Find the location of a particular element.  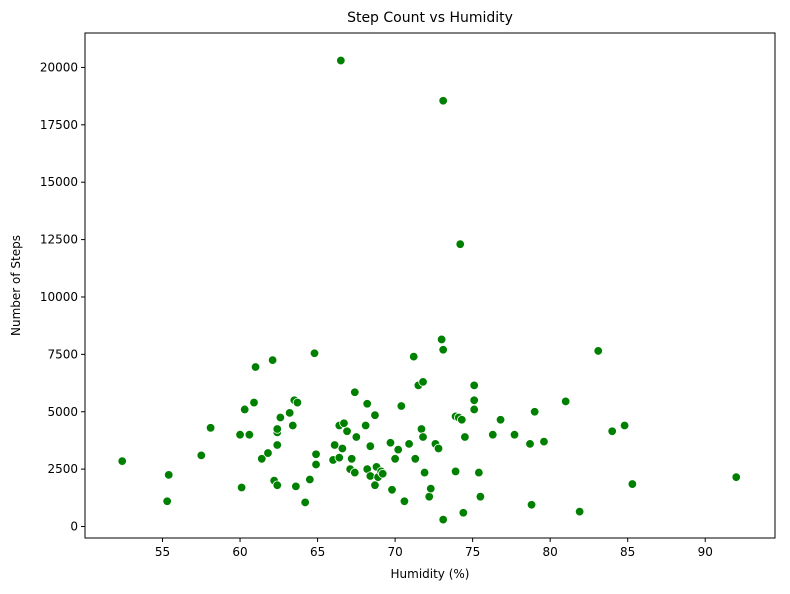

x-tick-label: 90 is located at coordinates (705, 552).